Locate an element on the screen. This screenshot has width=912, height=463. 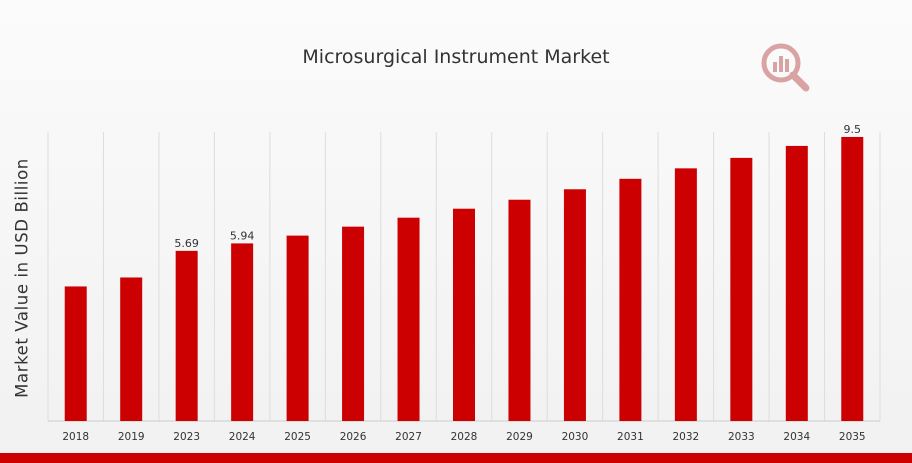
x-tick-label: 2028 is located at coordinates (464, 437).